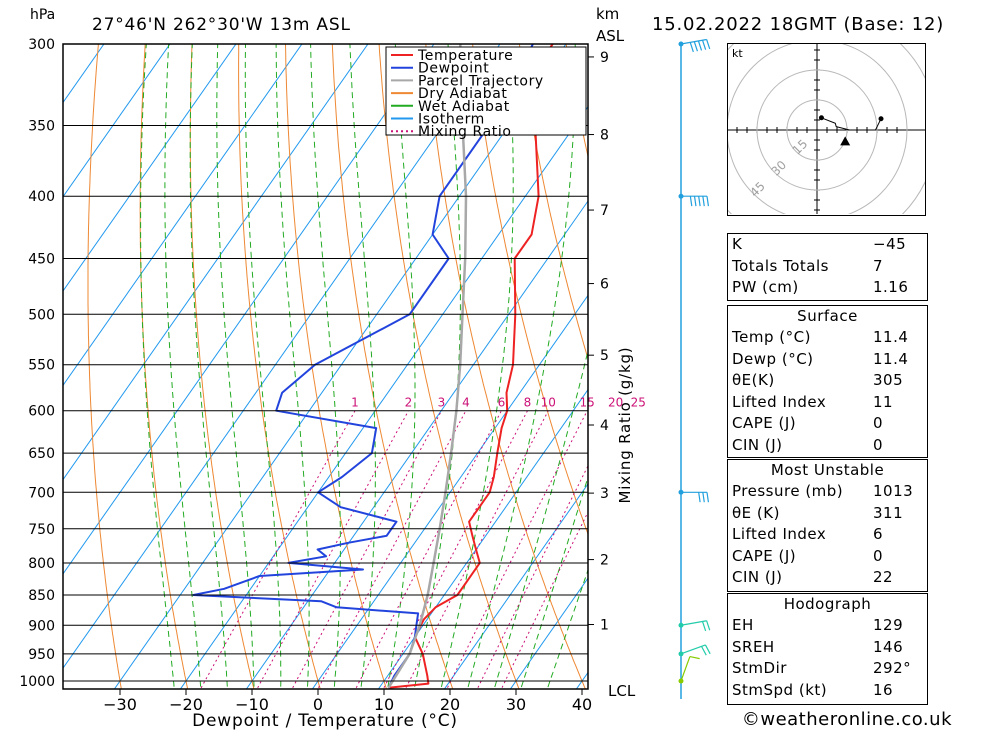 This screenshot has width=1000, height=733. I want to click on surface-label: CIN (J), so click(757, 444).